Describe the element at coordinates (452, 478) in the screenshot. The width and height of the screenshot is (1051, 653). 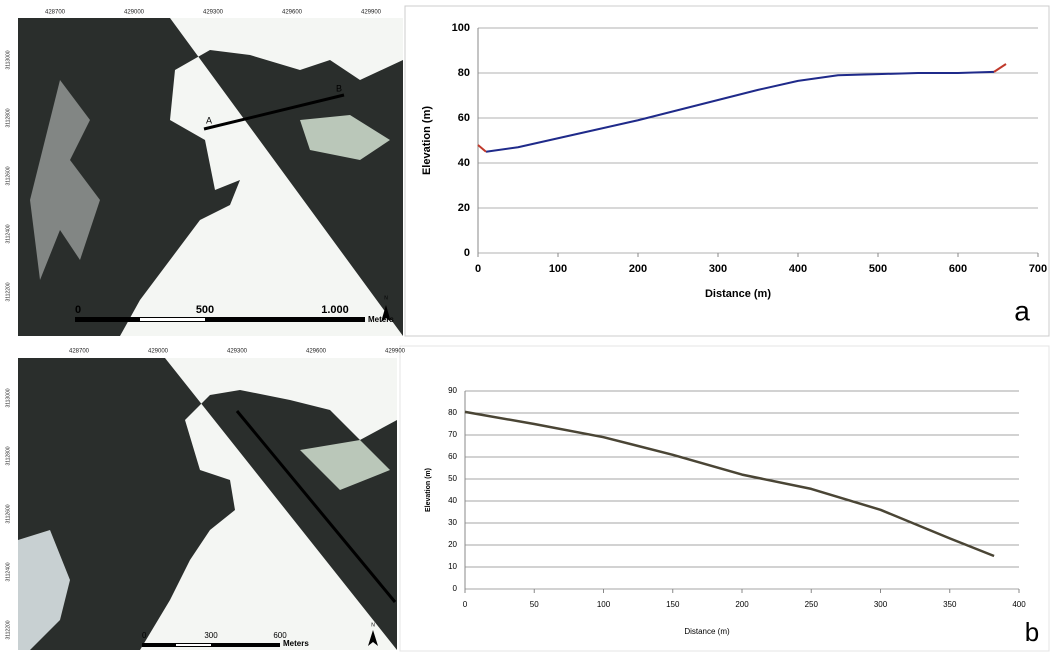
I see `y-tick-label: 50` at that location.